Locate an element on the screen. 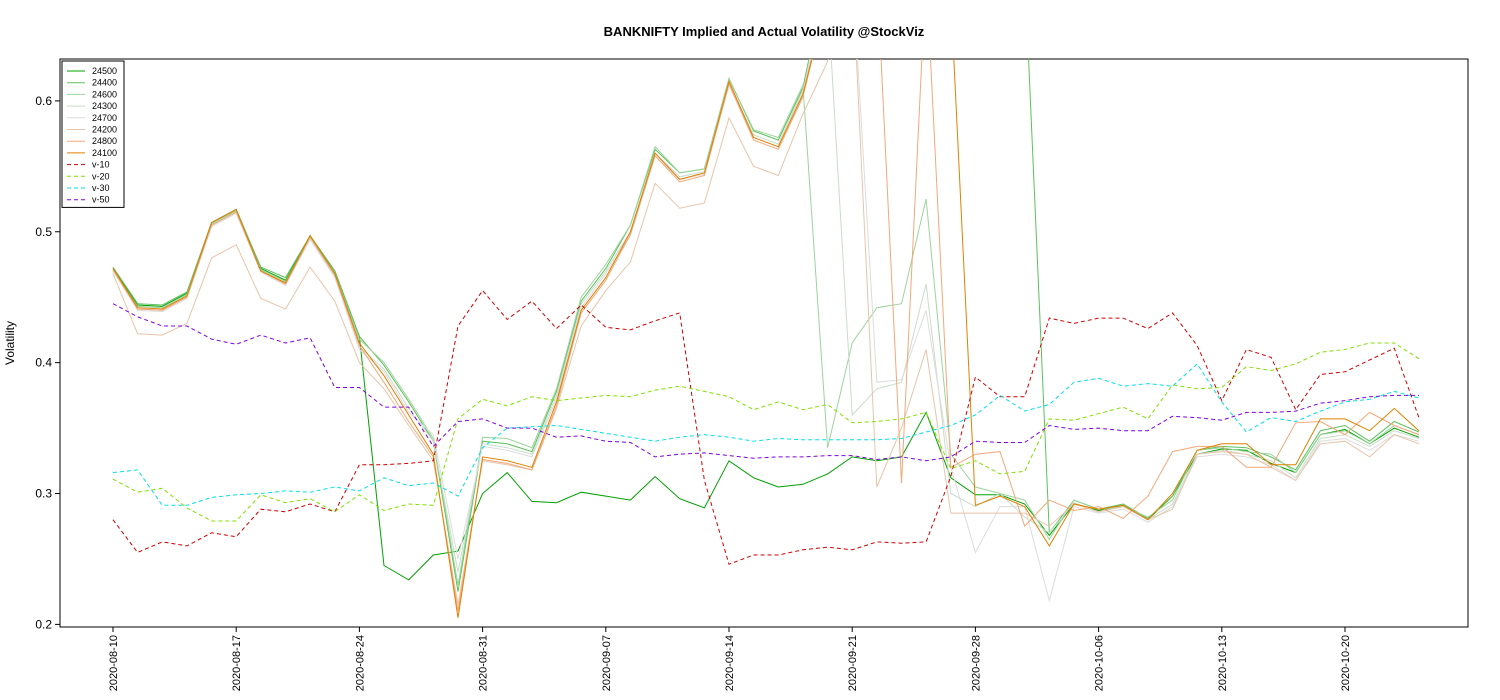  legend-label: v-30 is located at coordinates (101, 188).